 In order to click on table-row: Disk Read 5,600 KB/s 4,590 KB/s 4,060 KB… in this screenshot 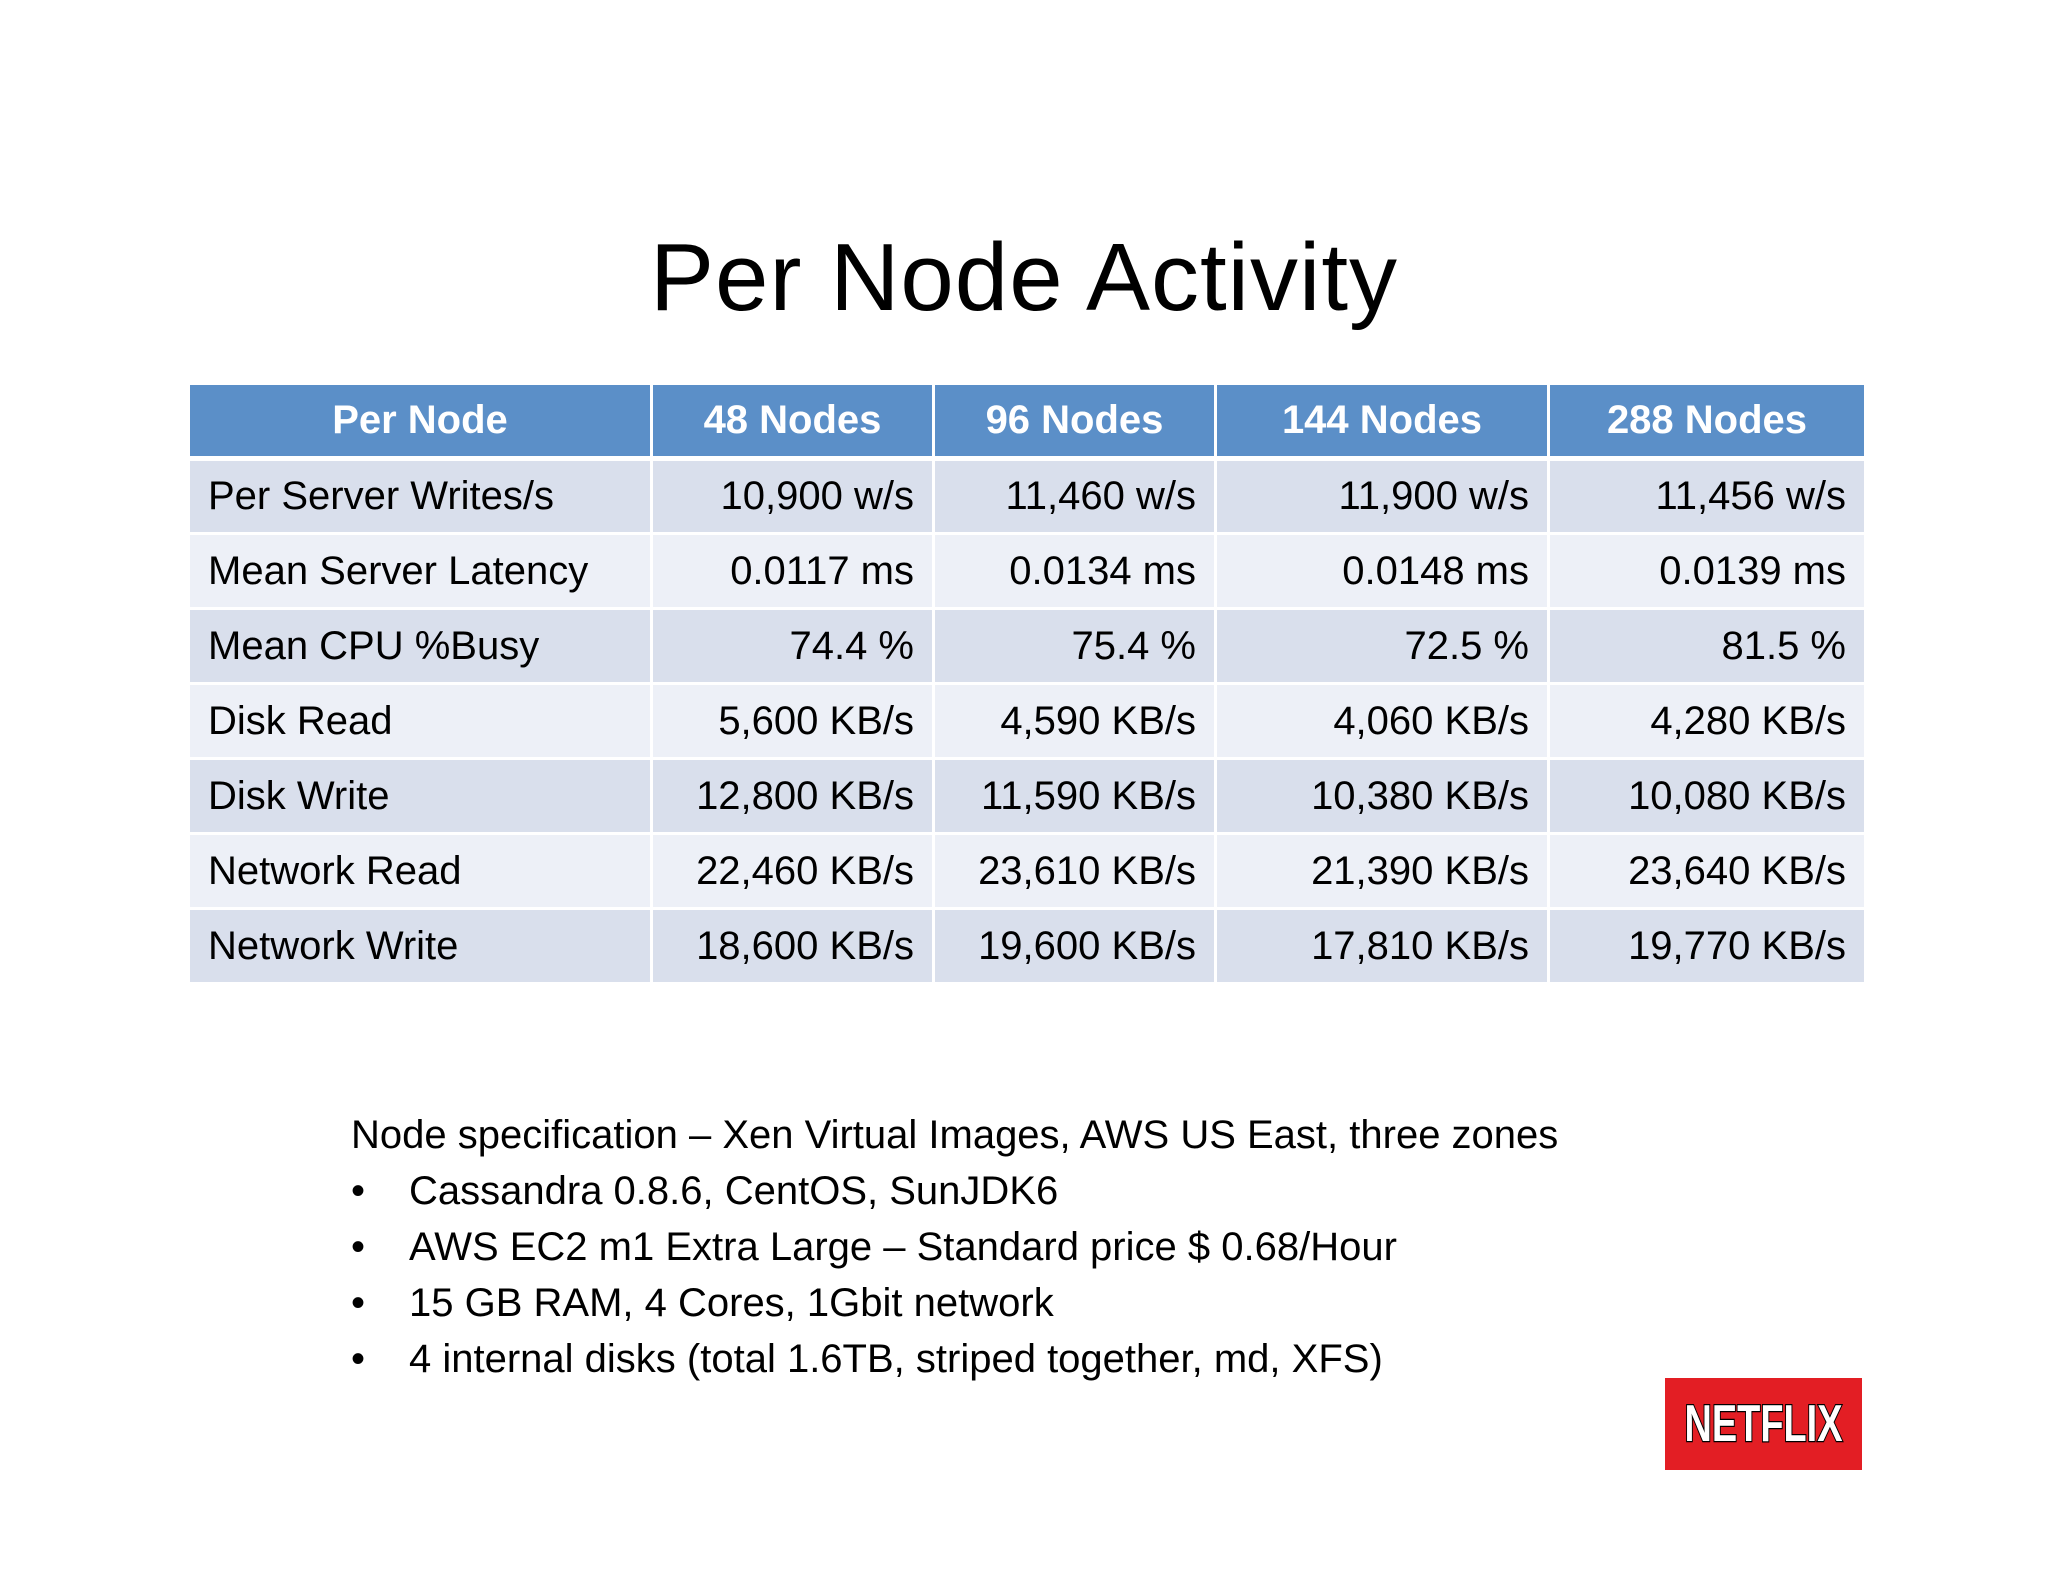, I will do `click(1027, 721)`.